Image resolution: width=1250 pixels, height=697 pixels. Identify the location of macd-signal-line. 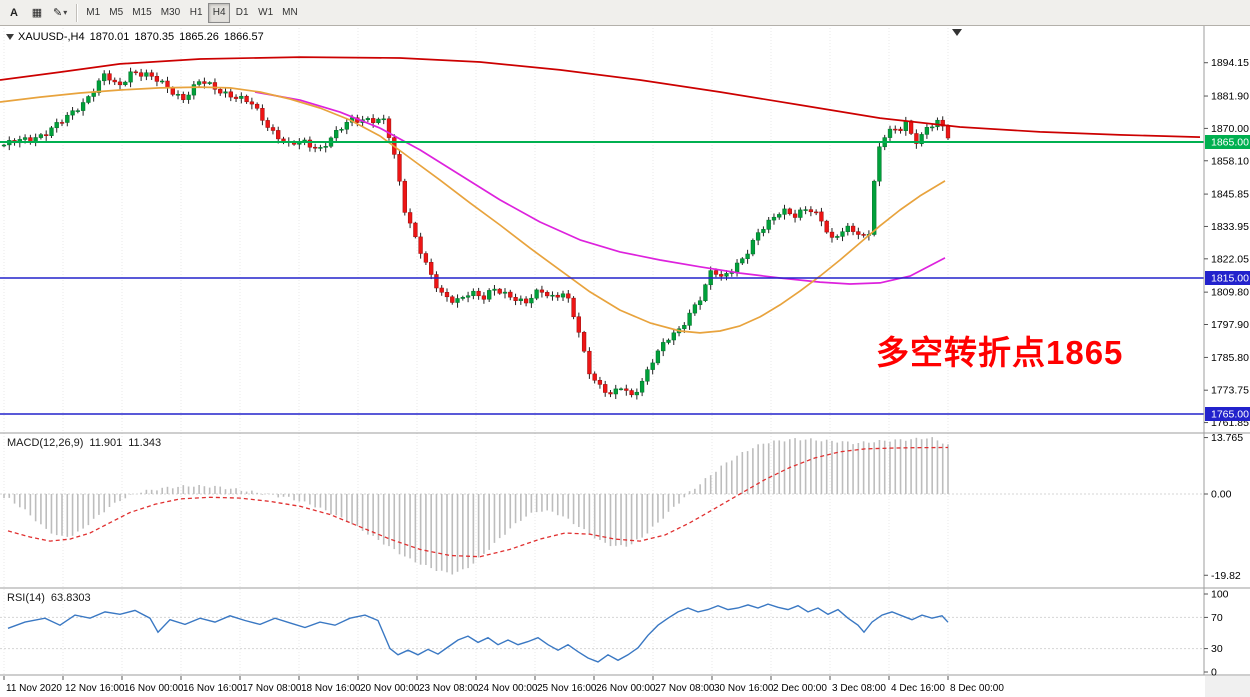
(478, 502).